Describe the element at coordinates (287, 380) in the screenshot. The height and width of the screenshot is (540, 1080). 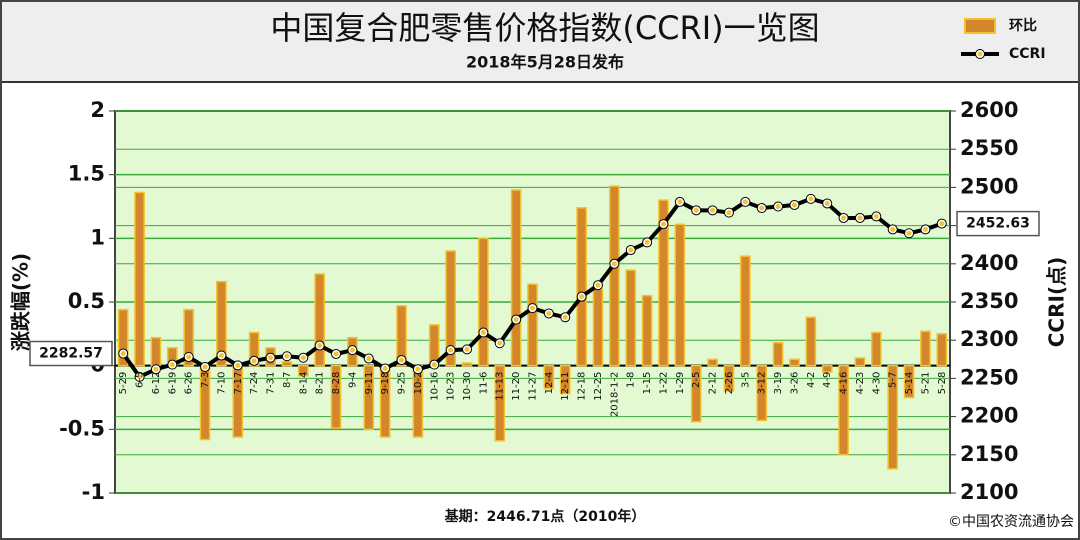
I see `x-tick-label: 8-7` at that location.